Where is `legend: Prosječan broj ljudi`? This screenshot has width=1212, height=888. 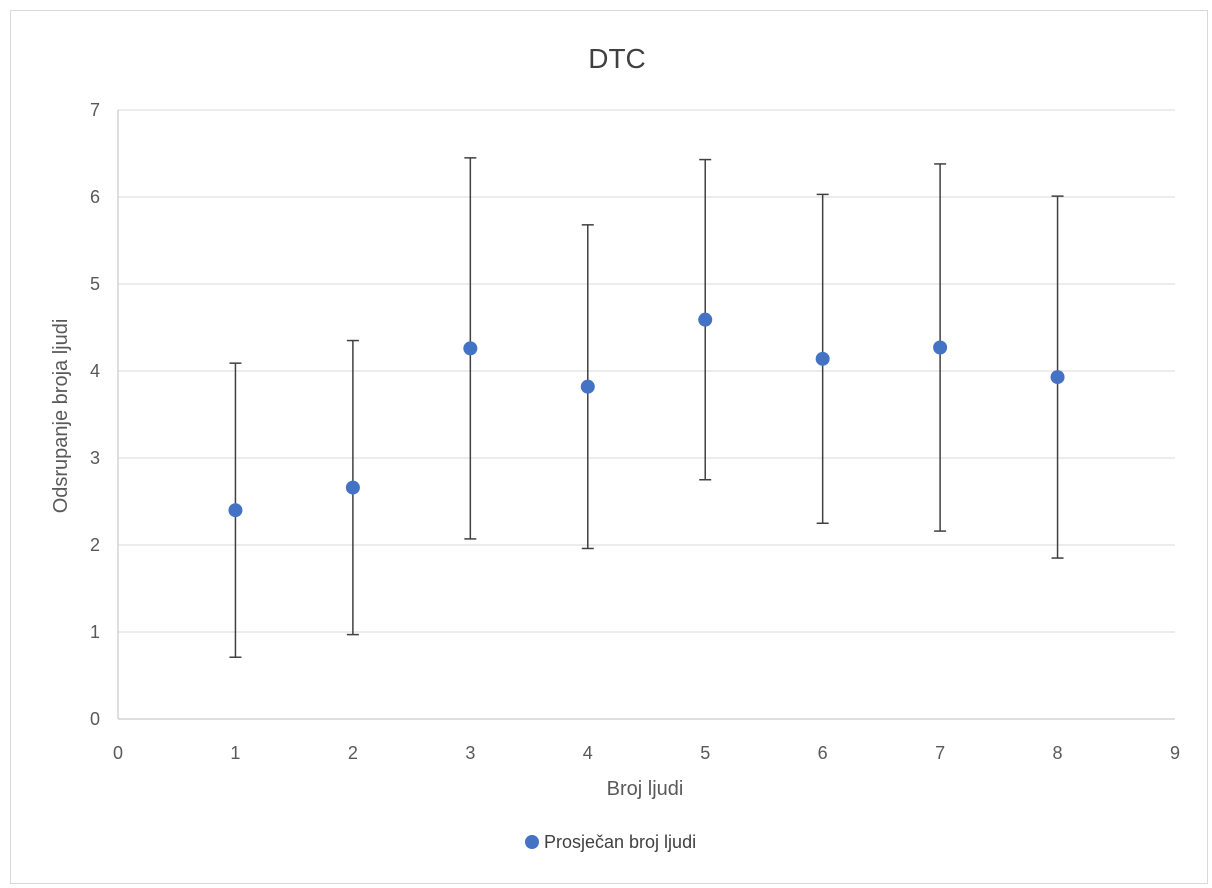
legend: Prosječan broj ljudi is located at coordinates (610, 842).